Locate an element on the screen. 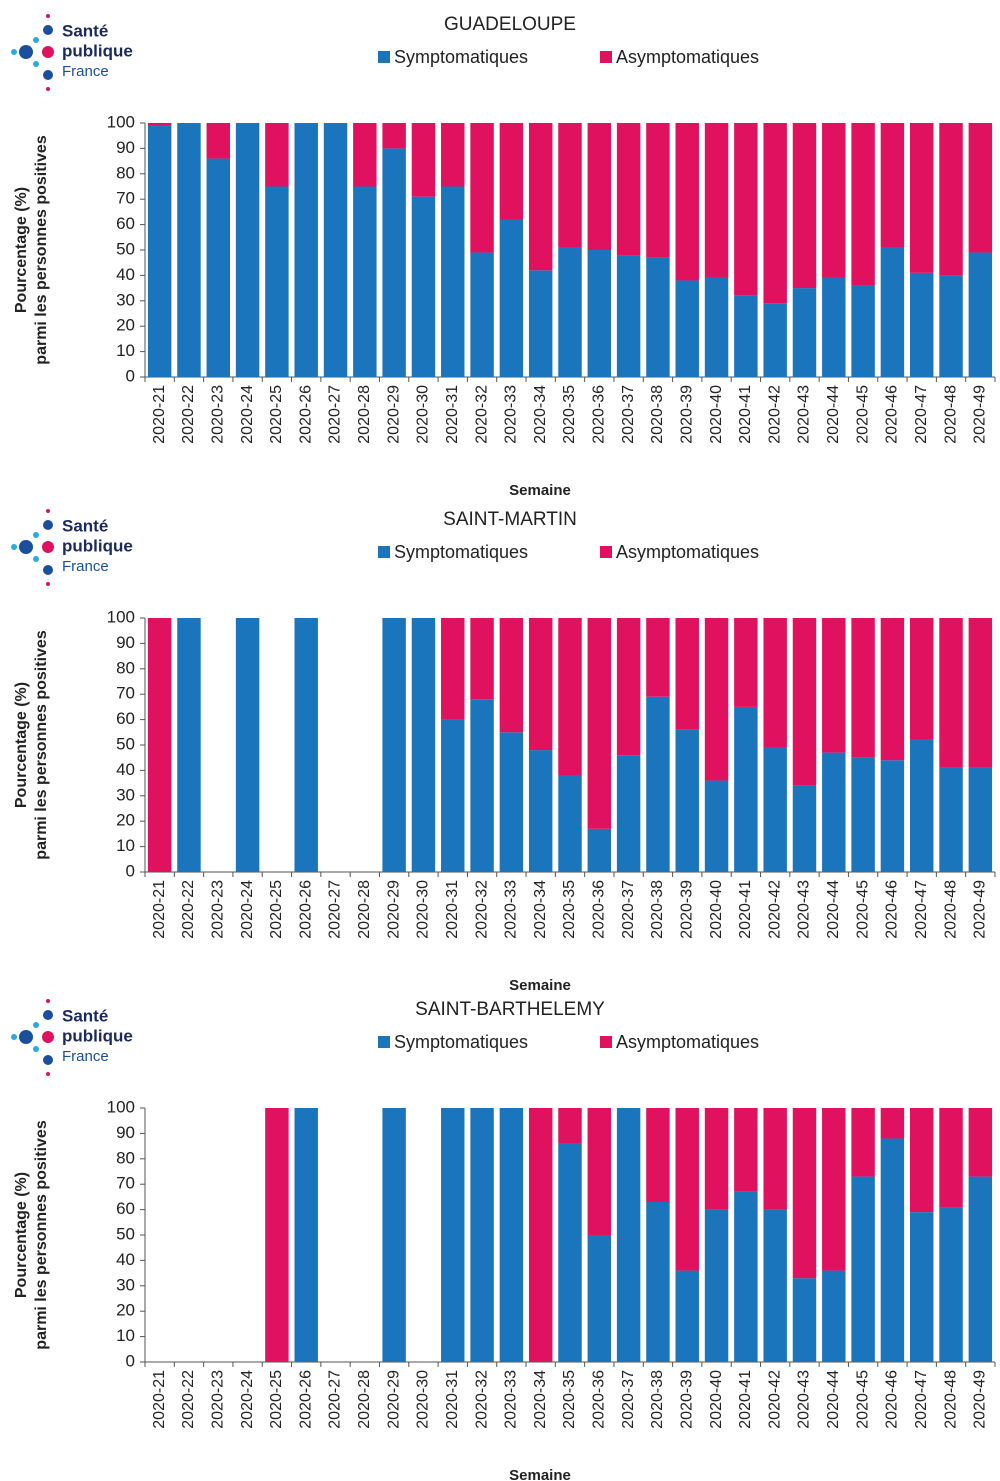 This screenshot has width=1000, height=1481. x-tick-label: 2020-45 is located at coordinates (862, 414).